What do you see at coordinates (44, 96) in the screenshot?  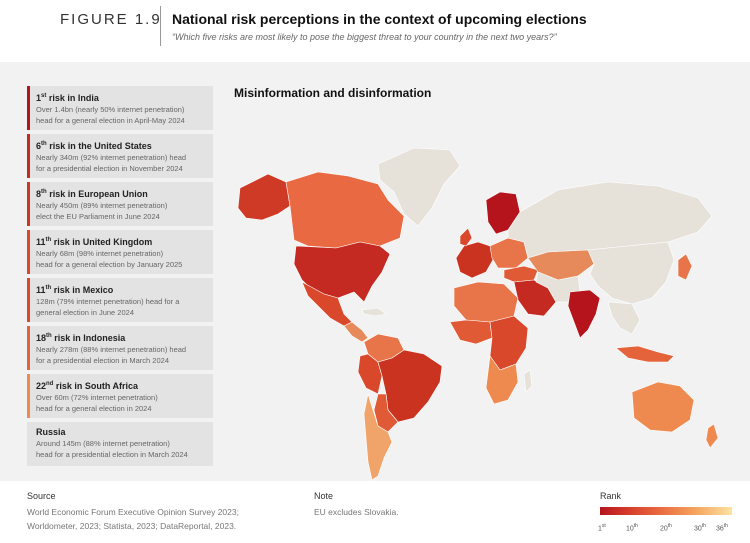 I see `rank-suffix: st` at bounding box center [44, 96].